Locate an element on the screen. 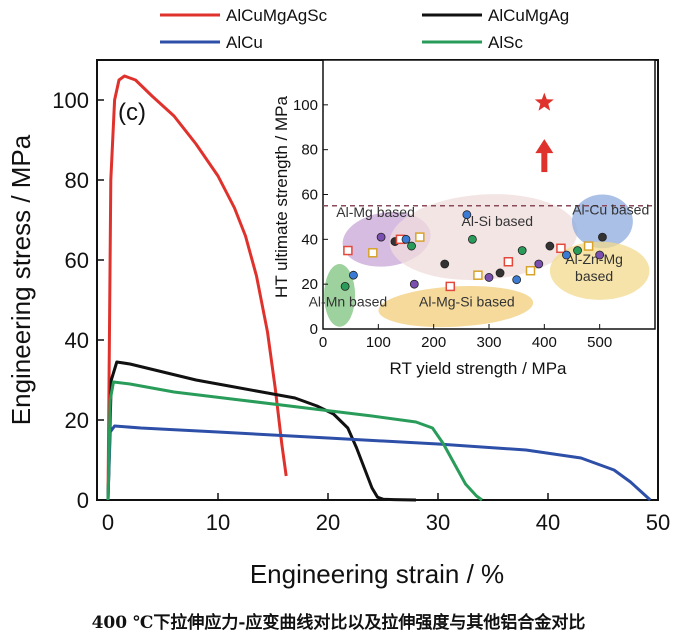 The image size is (677, 641). inset-y-tick-label: 80 is located at coordinates (309, 150).